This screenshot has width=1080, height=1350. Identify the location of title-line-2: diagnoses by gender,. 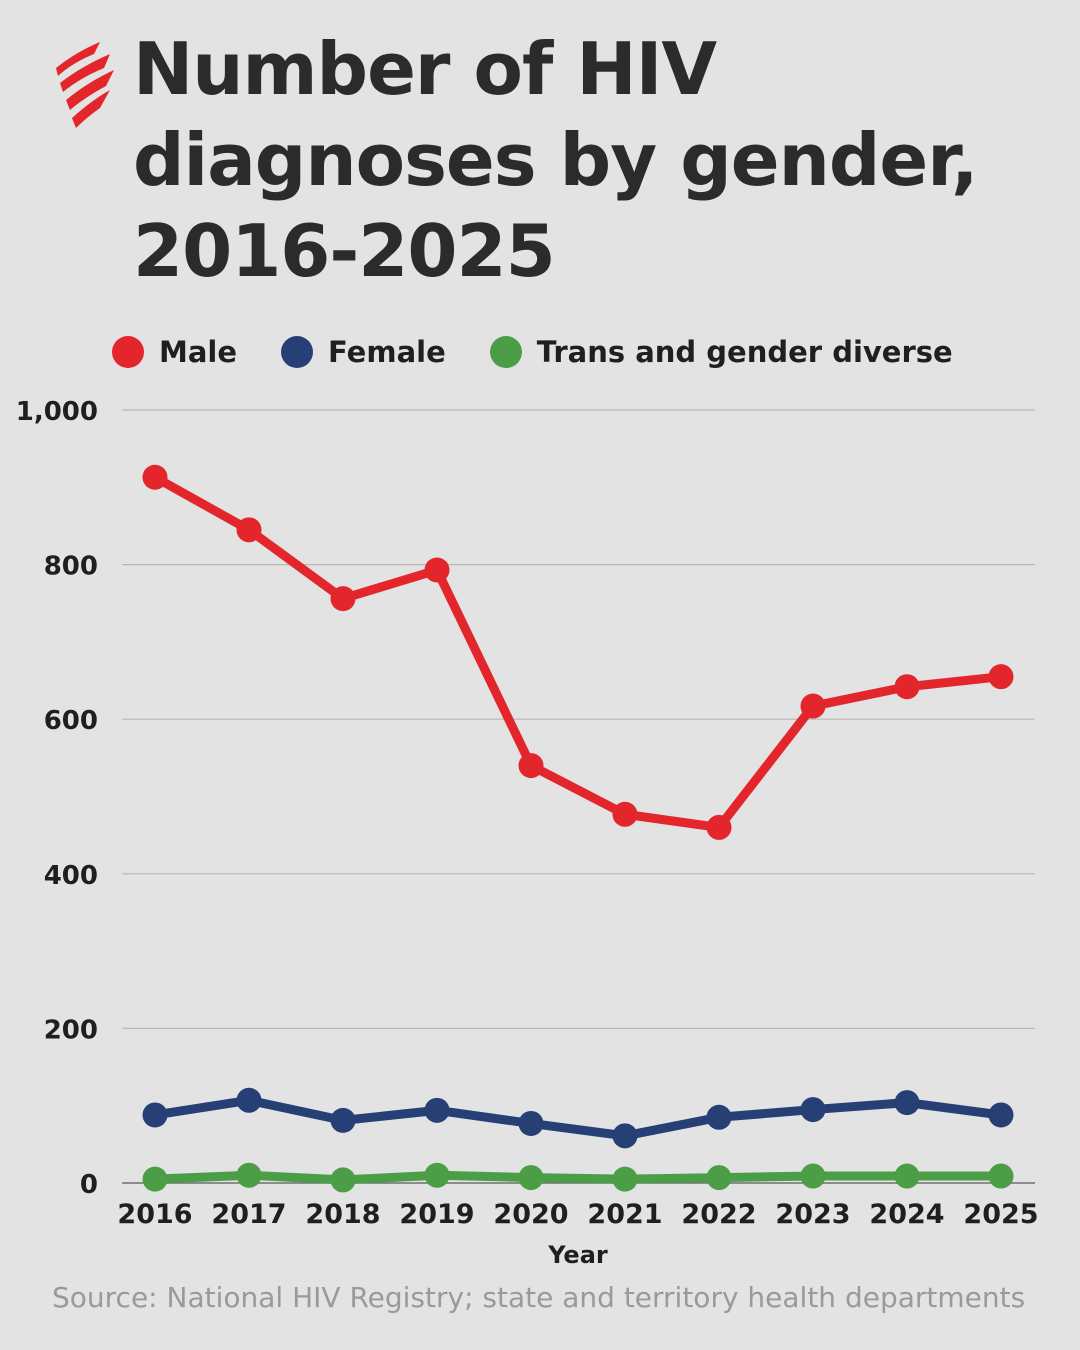
(556, 160).